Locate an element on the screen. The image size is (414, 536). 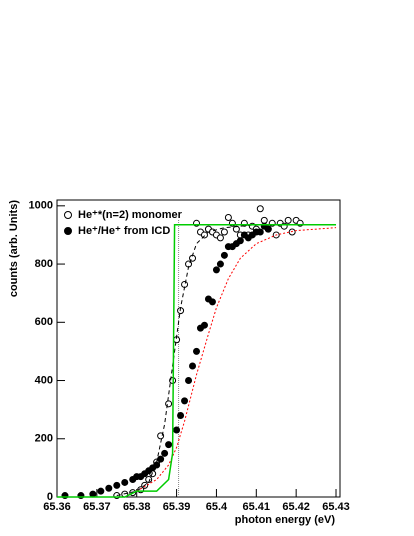
x-tick-label: 65.41 is located at coordinates (257, 507).